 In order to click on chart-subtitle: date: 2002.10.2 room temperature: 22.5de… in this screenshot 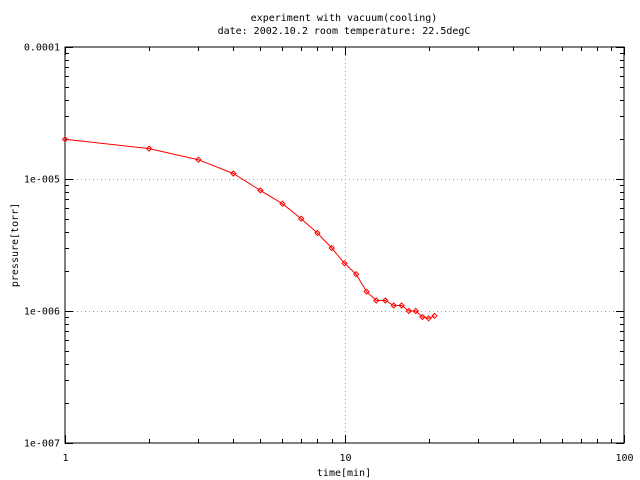, I will do `click(344, 31)`.